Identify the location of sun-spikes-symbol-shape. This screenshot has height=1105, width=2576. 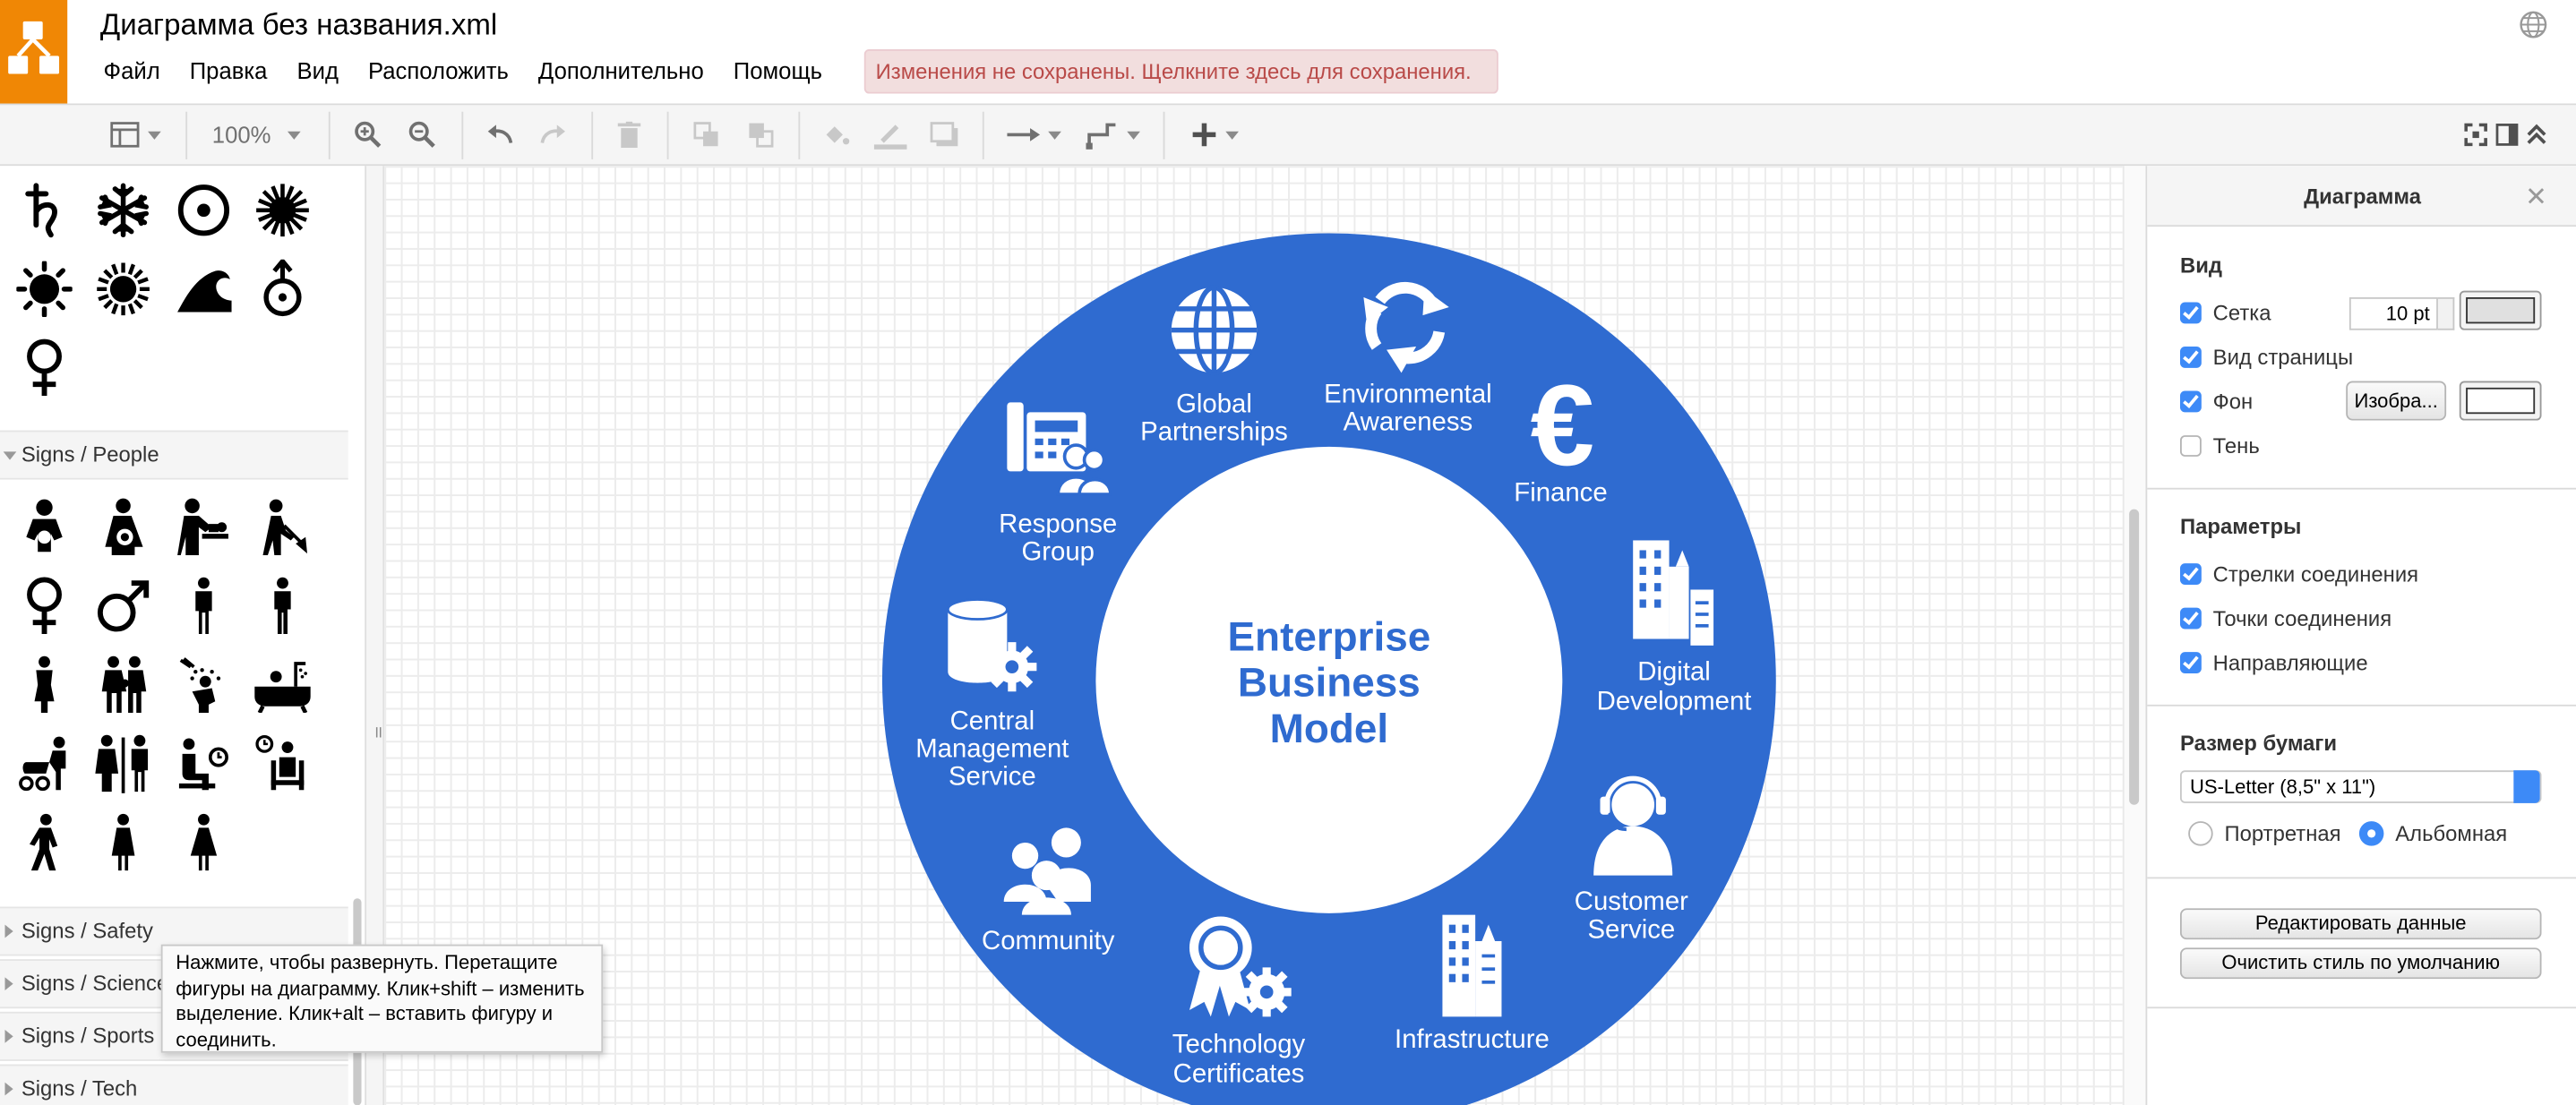
(123, 290).